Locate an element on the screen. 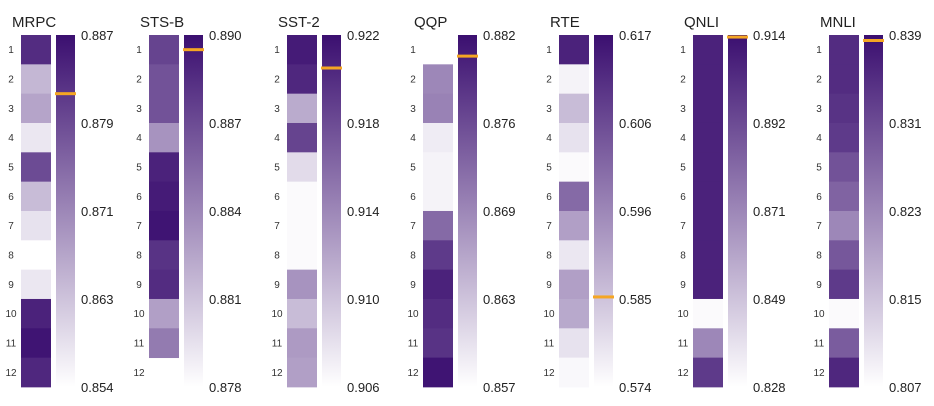  panel-title: STS-B is located at coordinates (162, 22).